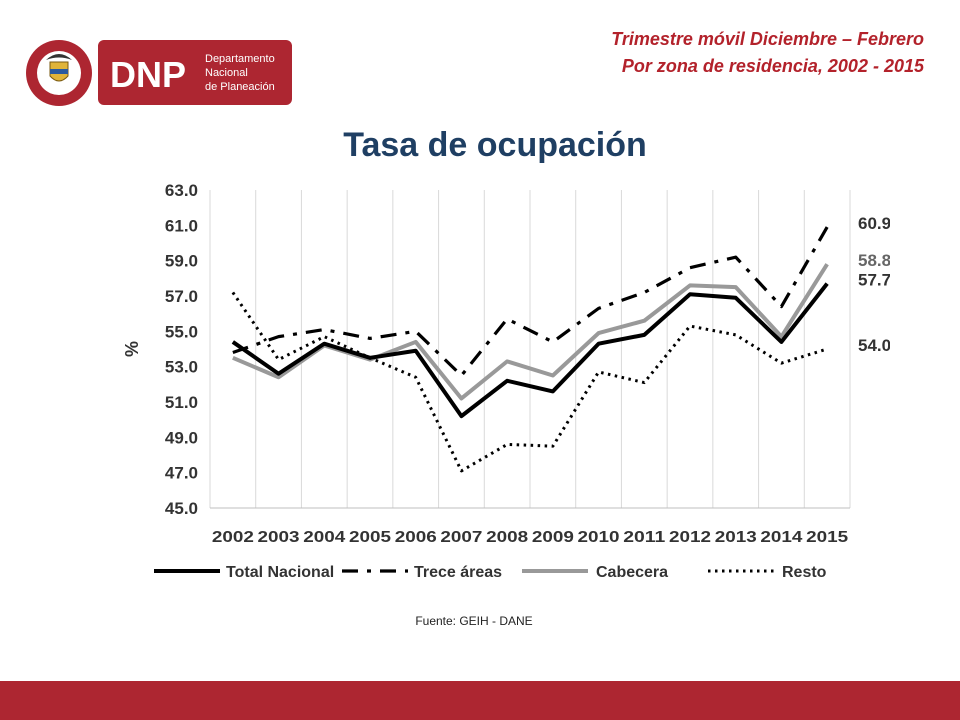 The width and height of the screenshot is (960, 720). Describe the element at coordinates (181, 402) in the screenshot. I see `y-tick-label: 51.0` at that location.